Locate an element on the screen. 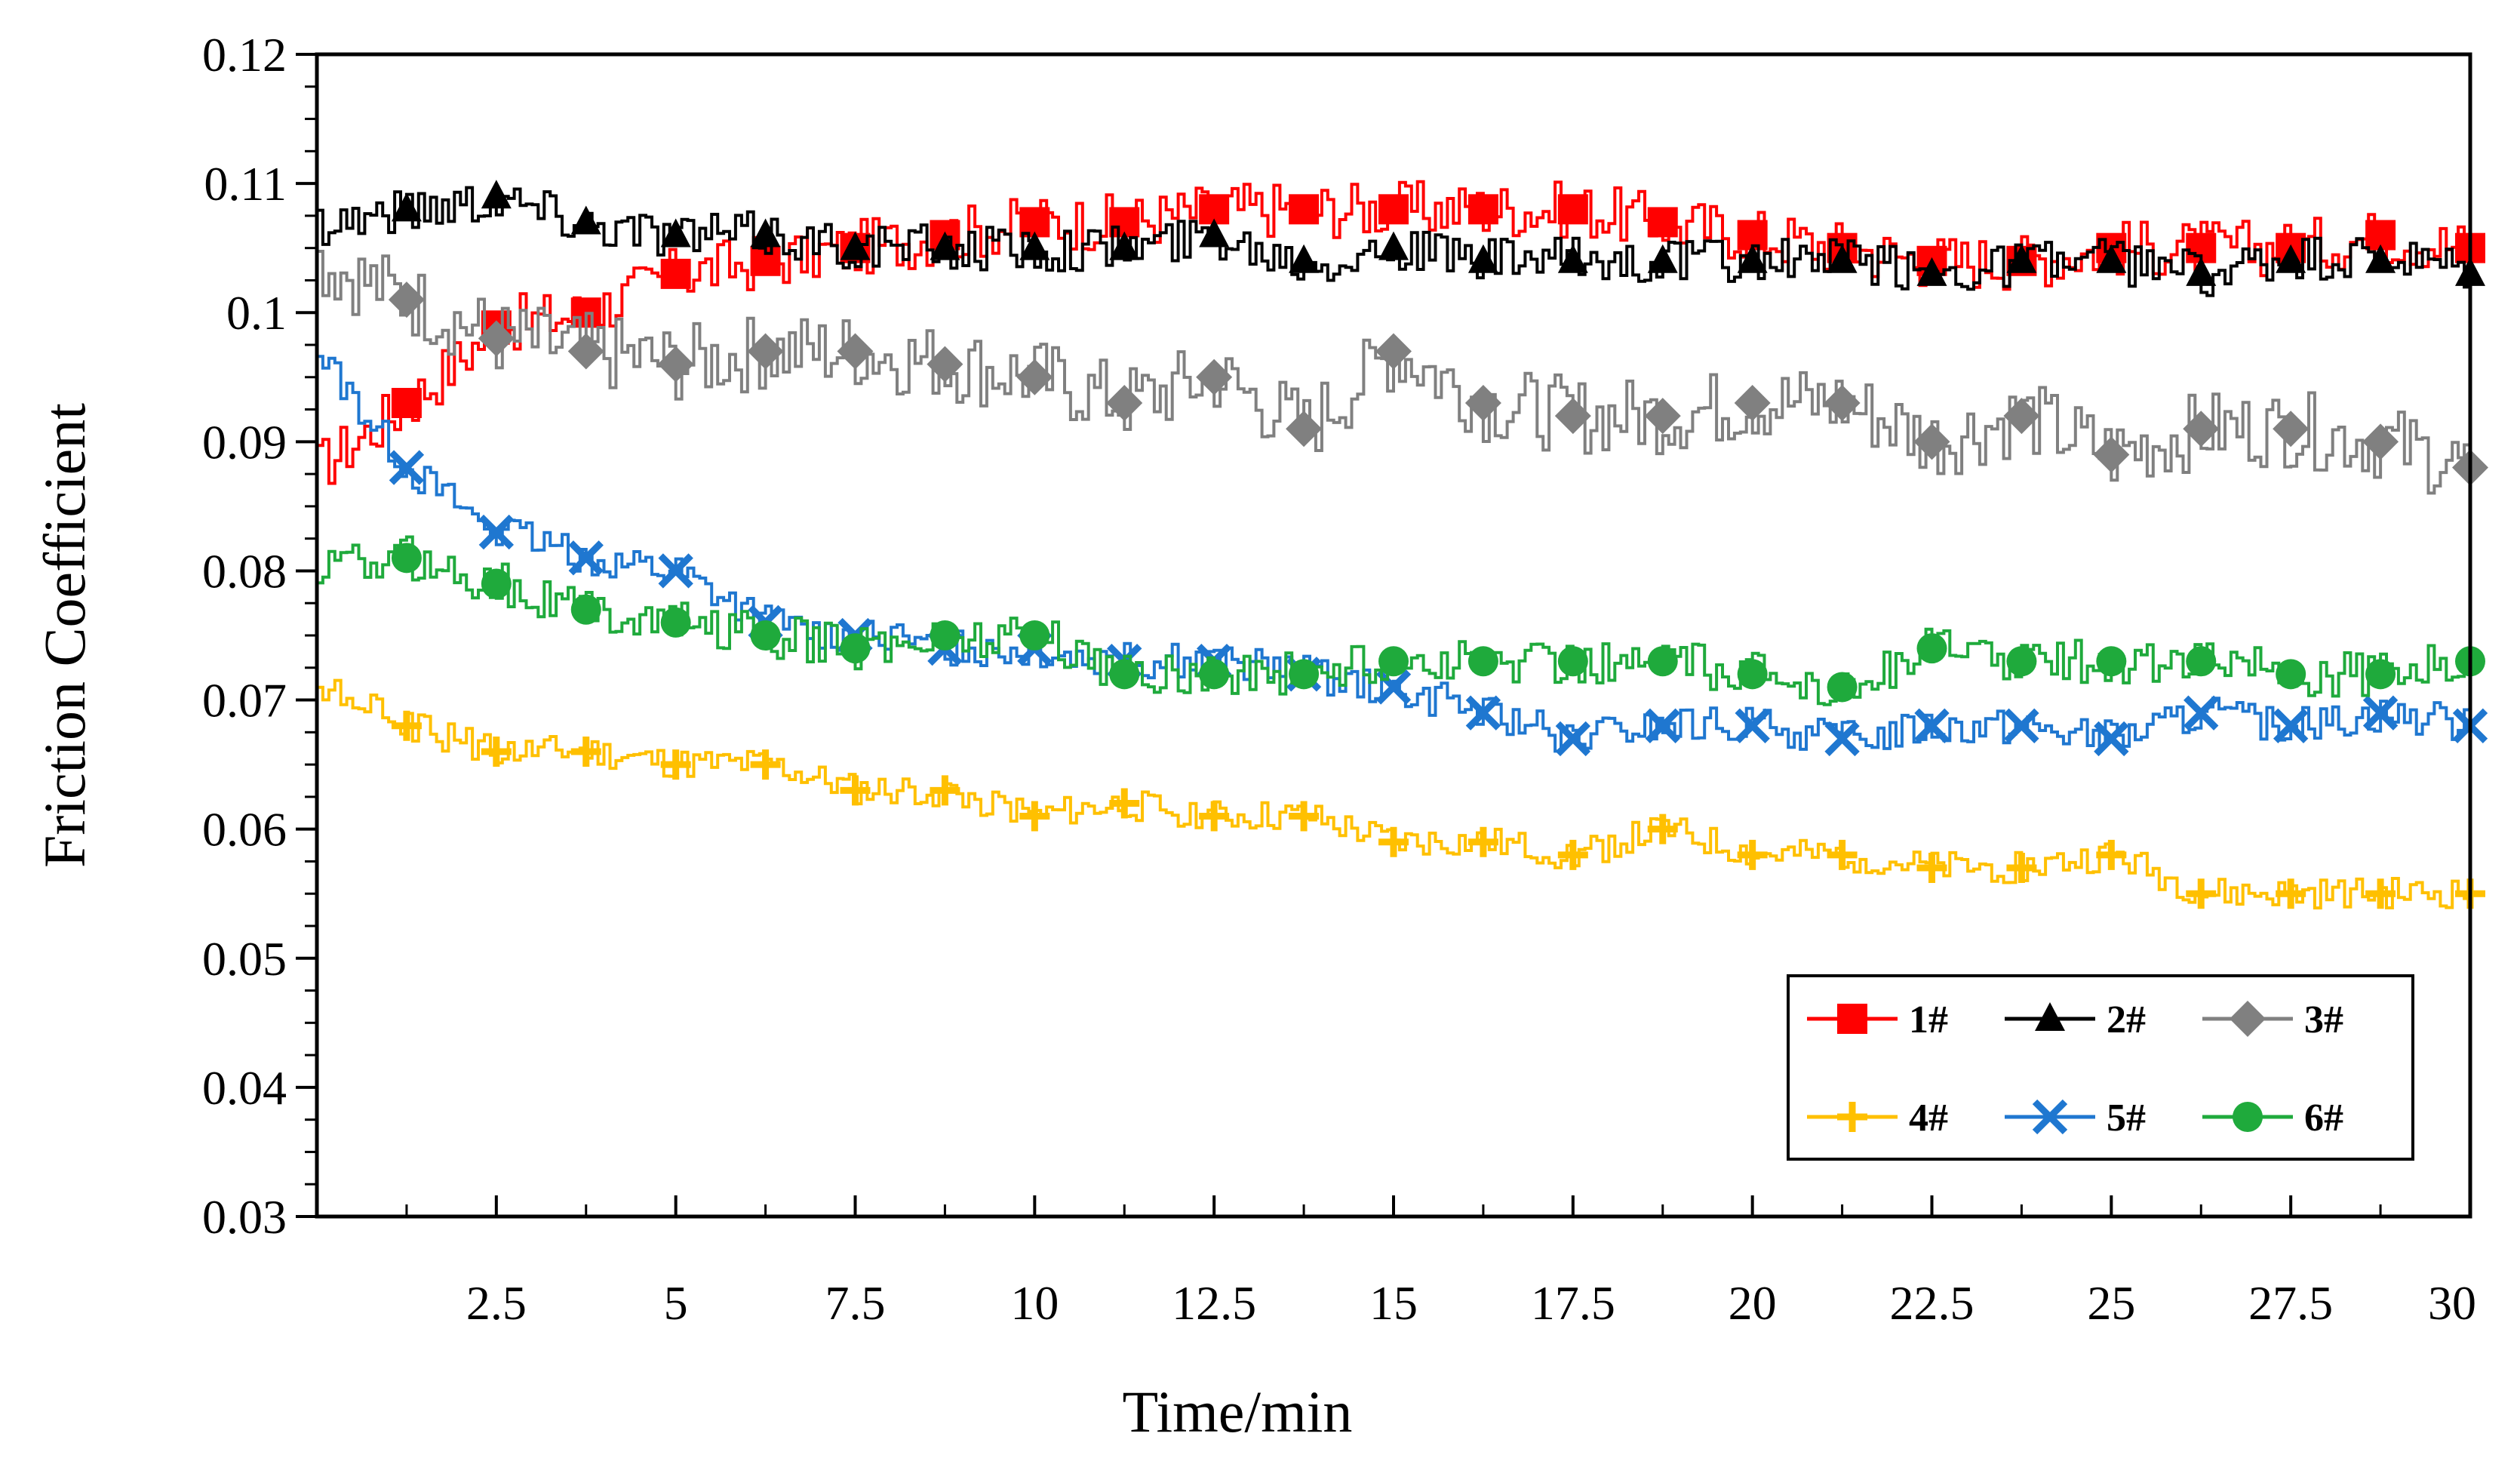 The height and width of the screenshot is (1458, 2520). y-tick-label: 0.09 is located at coordinates (244, 442).